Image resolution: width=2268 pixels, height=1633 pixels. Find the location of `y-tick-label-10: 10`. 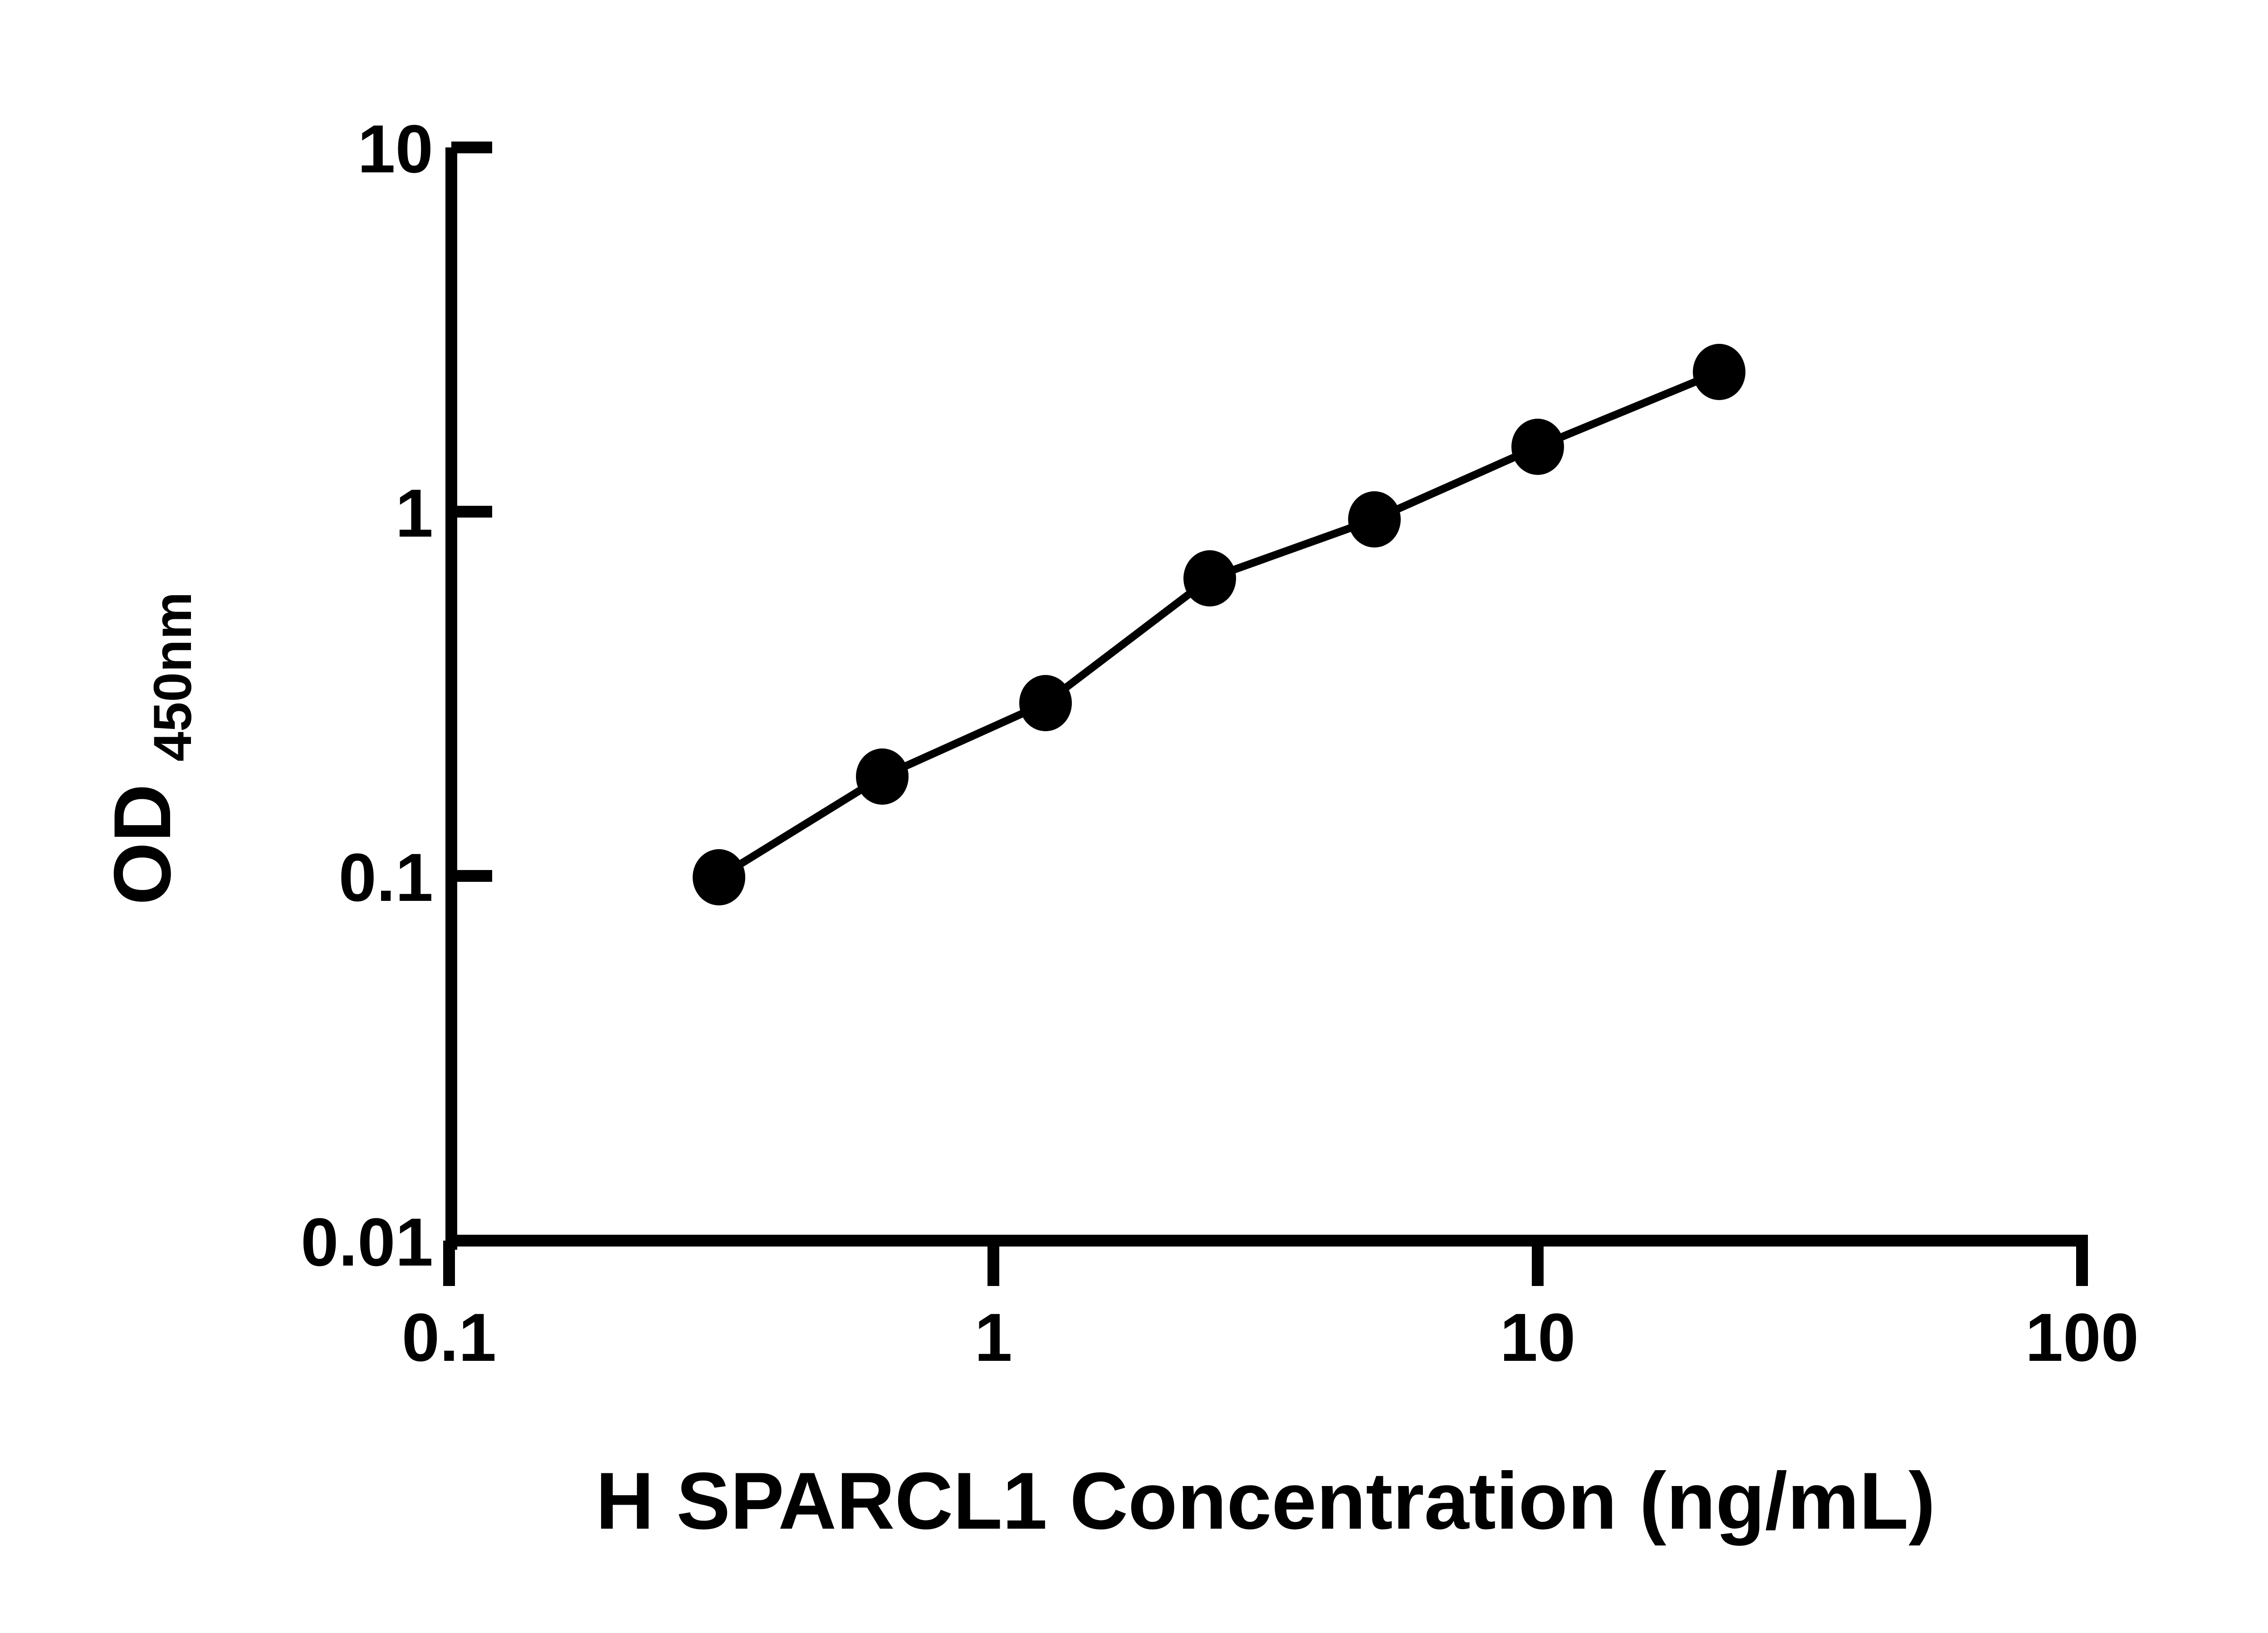

y-tick-label-10: 10 is located at coordinates (395, 149).